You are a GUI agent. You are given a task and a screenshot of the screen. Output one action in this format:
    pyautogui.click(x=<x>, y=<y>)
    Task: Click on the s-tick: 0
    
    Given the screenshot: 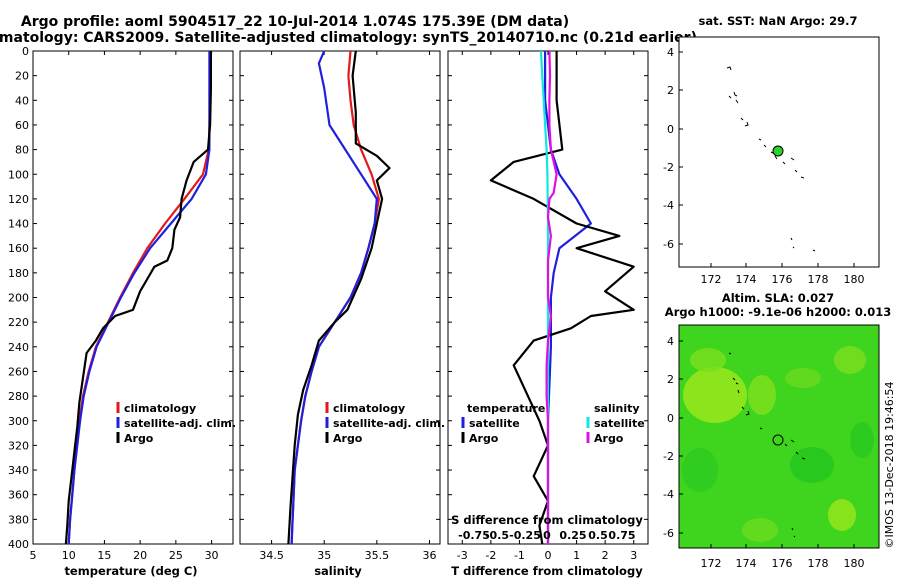 What is the action you would take?
    pyautogui.click(x=547, y=535)
    